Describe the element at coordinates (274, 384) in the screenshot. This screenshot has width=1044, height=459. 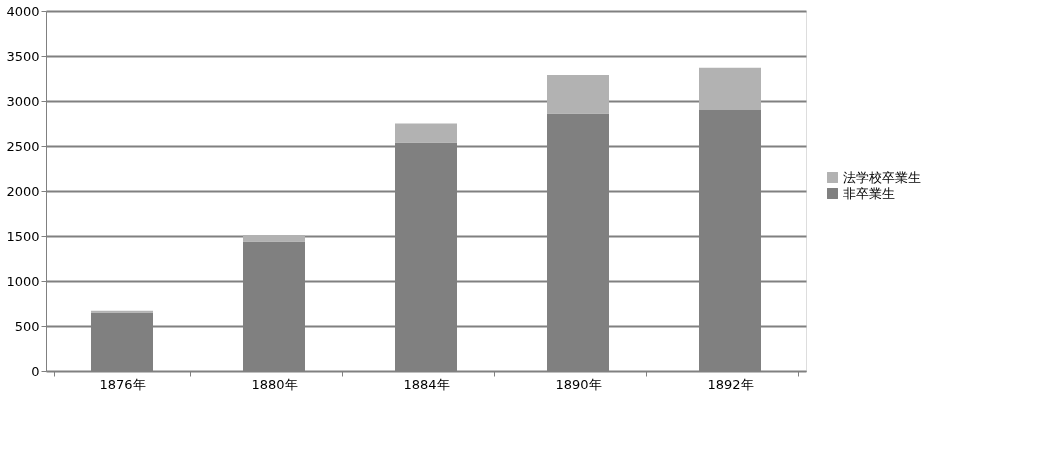
I see `x-tick-label: 1880年` at that location.